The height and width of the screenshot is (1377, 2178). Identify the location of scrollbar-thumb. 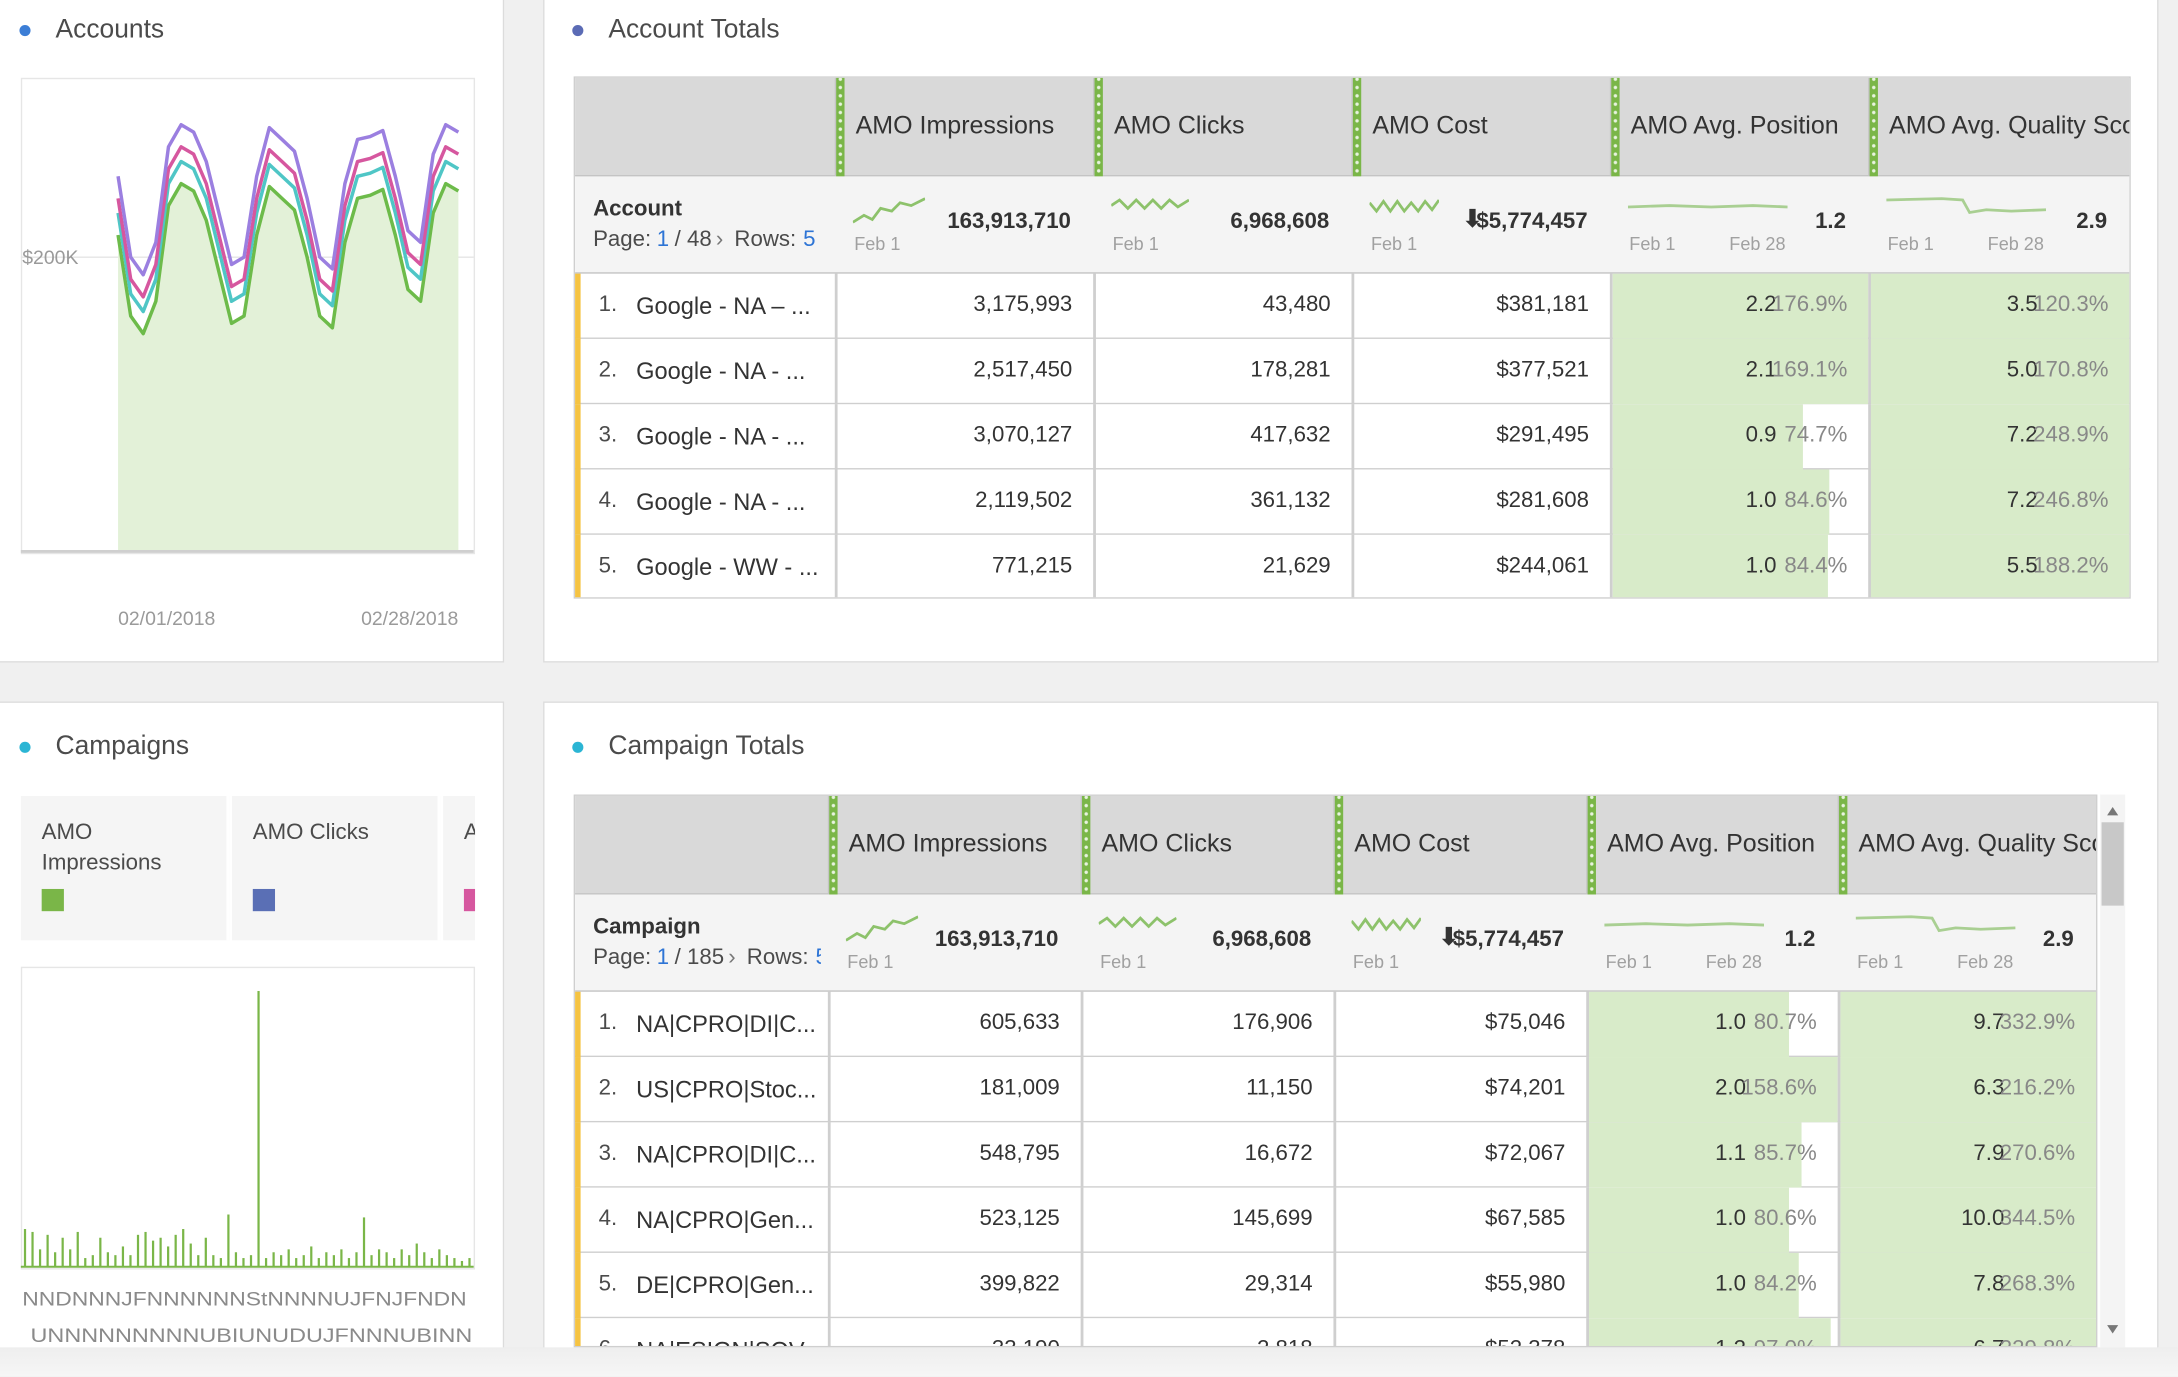
(2112, 864).